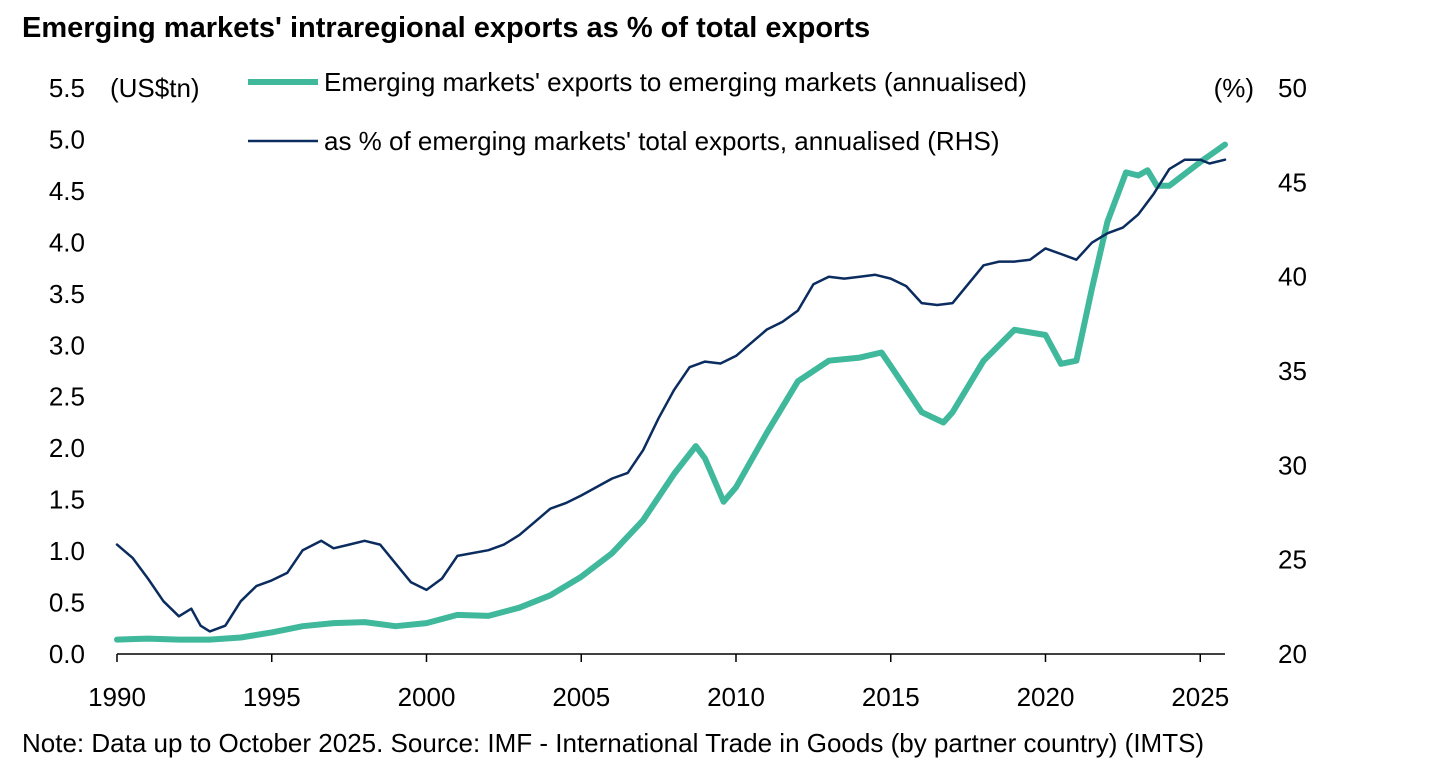  What do you see at coordinates (1292, 654) in the screenshot?
I see `y2-tick-label: 20` at bounding box center [1292, 654].